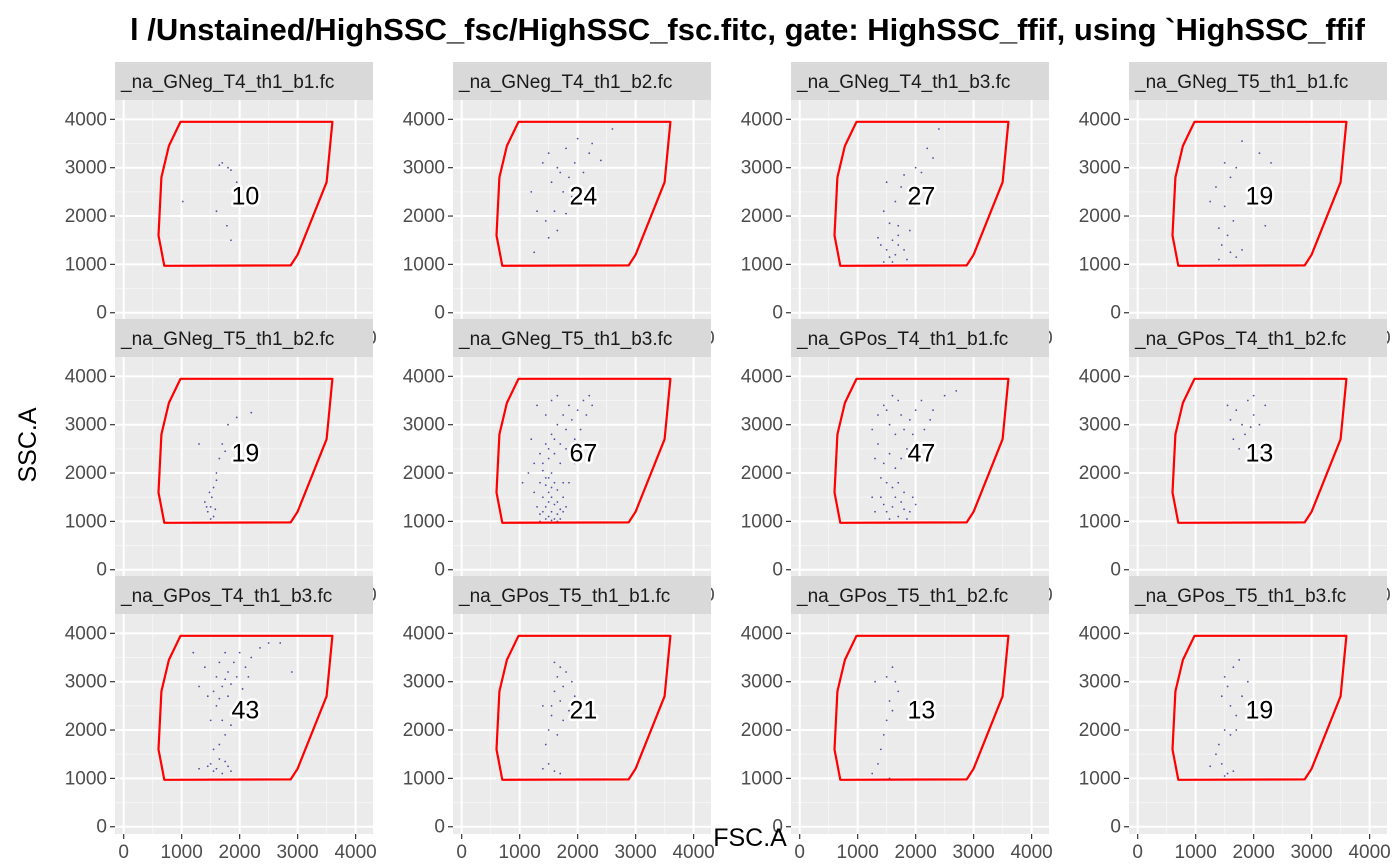  Describe the element at coordinates (584, 454) in the screenshot. I see `count-label: 67` at that location.